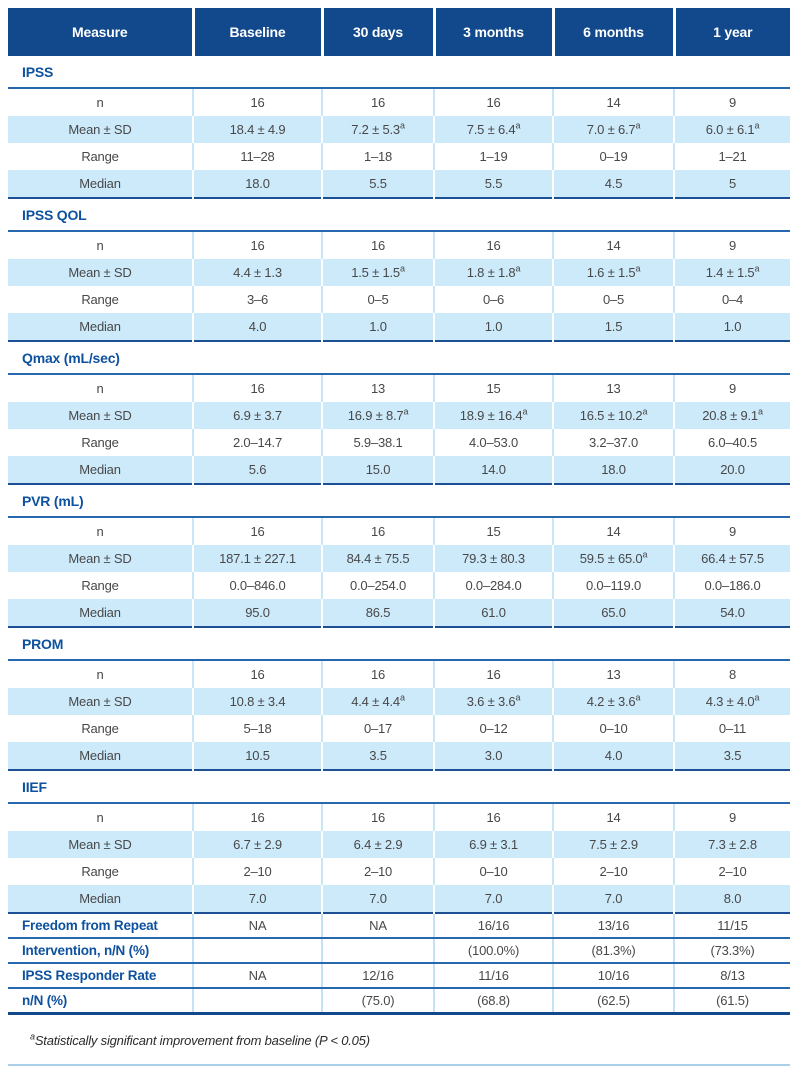 This screenshot has width=798, height=1066. Describe the element at coordinates (101, 976) in the screenshot. I see `summary-row-label: IPSS Responder Rate` at that location.